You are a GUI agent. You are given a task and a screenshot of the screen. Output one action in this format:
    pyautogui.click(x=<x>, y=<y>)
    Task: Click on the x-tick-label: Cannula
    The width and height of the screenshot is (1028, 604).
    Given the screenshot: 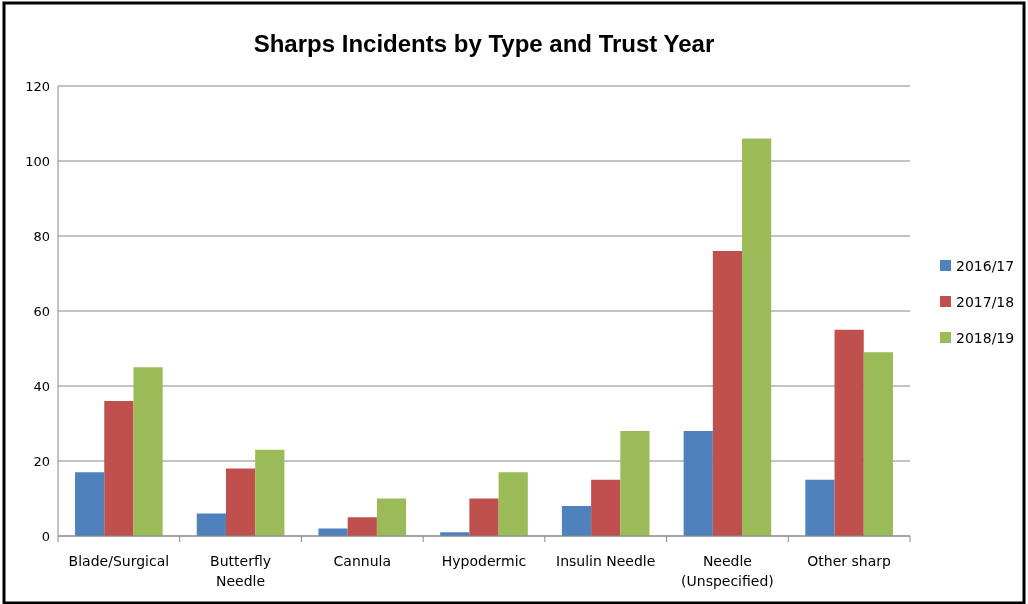 What is the action you would take?
    pyautogui.click(x=362, y=561)
    